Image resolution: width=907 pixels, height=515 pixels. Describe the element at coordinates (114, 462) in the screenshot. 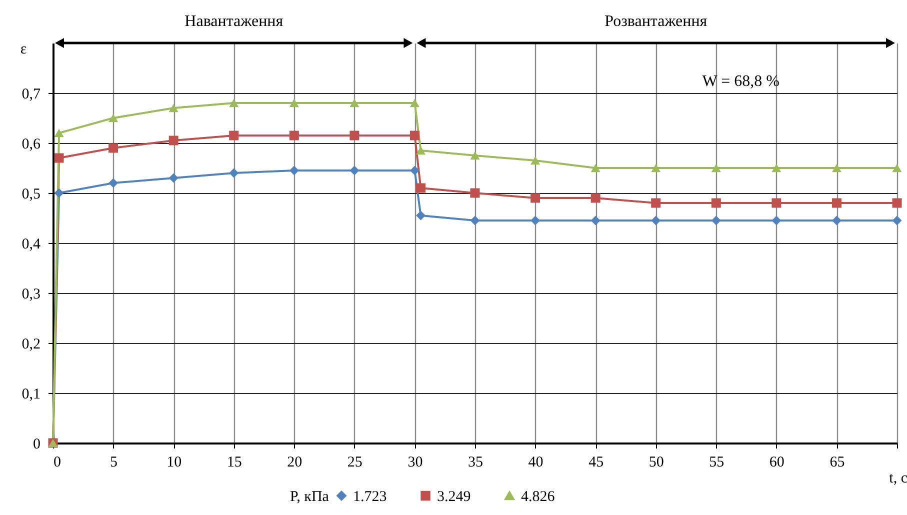

I see `x-tick-label: 5` at that location.